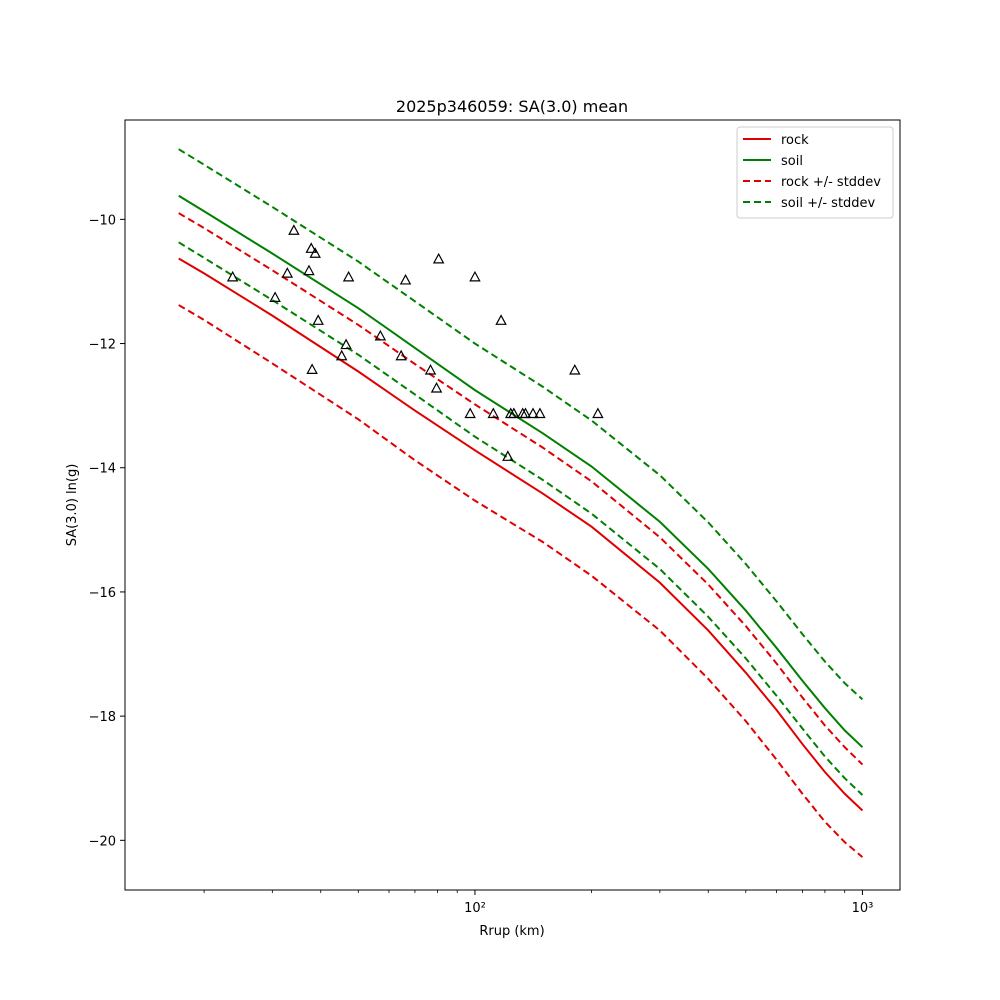  Describe the element at coordinates (475, 908) in the screenshot. I see `x-tick-label: 10²` at that location.